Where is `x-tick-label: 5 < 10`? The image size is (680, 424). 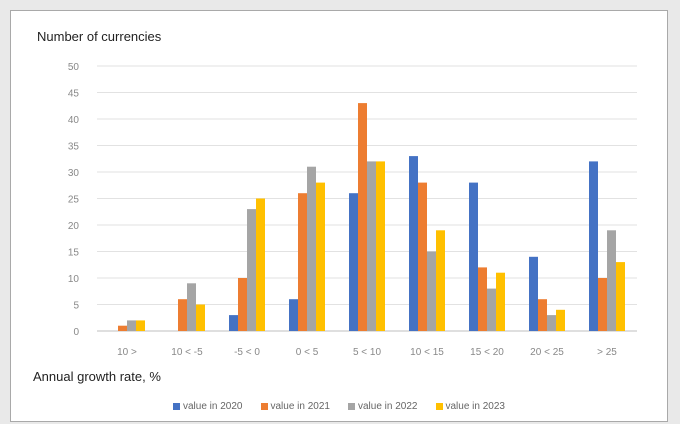
x-tick-label: 5 < 10 is located at coordinates (367, 352).